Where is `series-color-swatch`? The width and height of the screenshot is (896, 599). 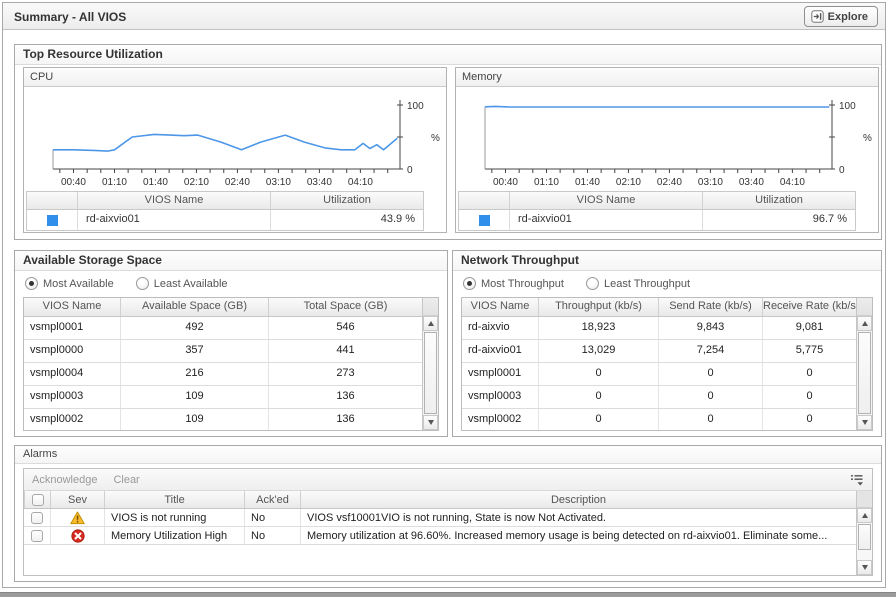
series-color-swatch is located at coordinates (484, 220).